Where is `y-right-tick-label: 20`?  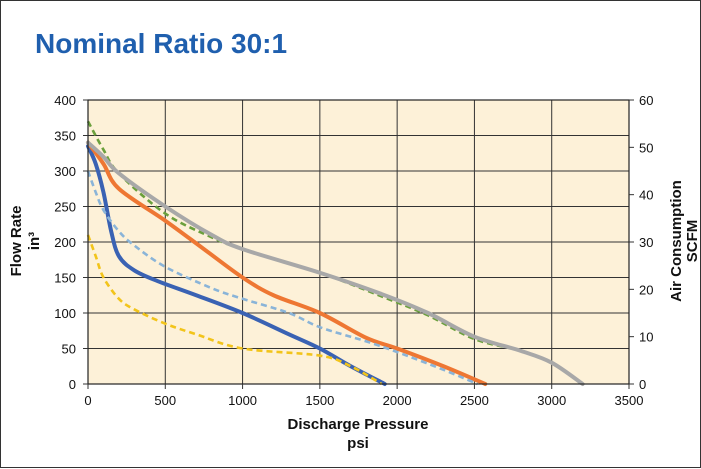 y-right-tick-label: 20 is located at coordinates (646, 289).